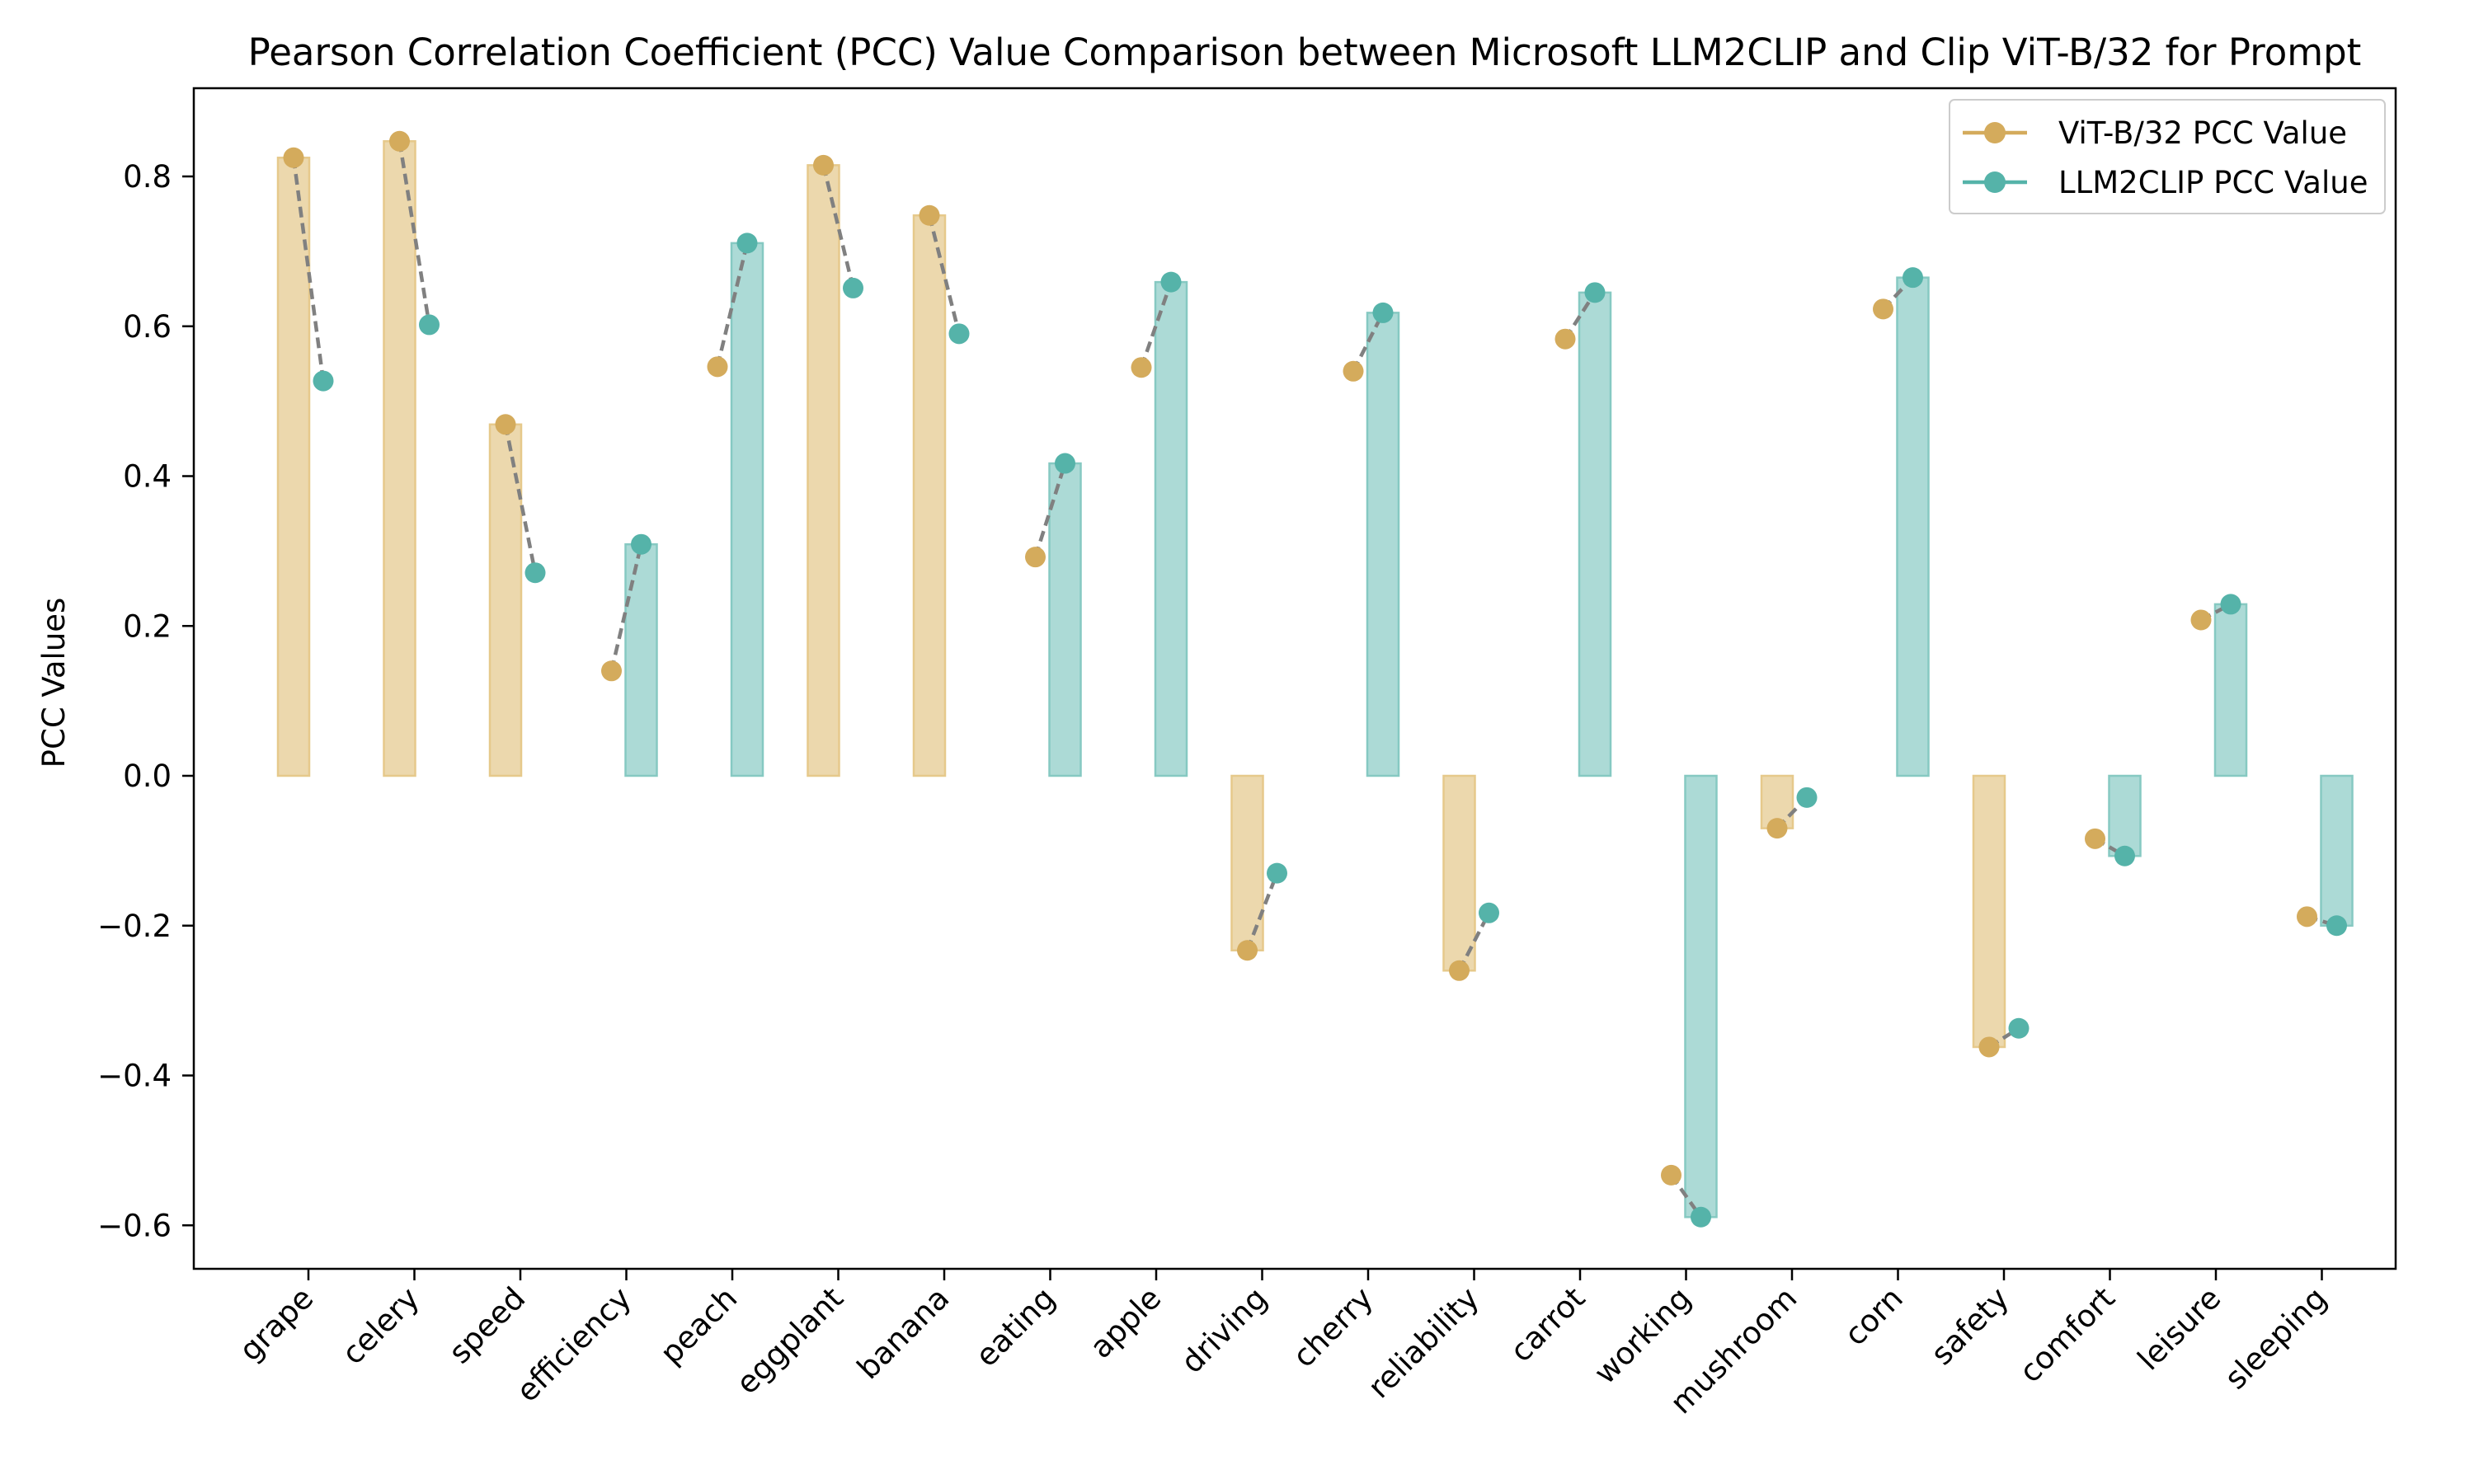 This screenshot has height=1484, width=2474. I want to click on legend: ViT-B/32 PCC Value LLM2CLIP PCC Value, so click(2167, 156).